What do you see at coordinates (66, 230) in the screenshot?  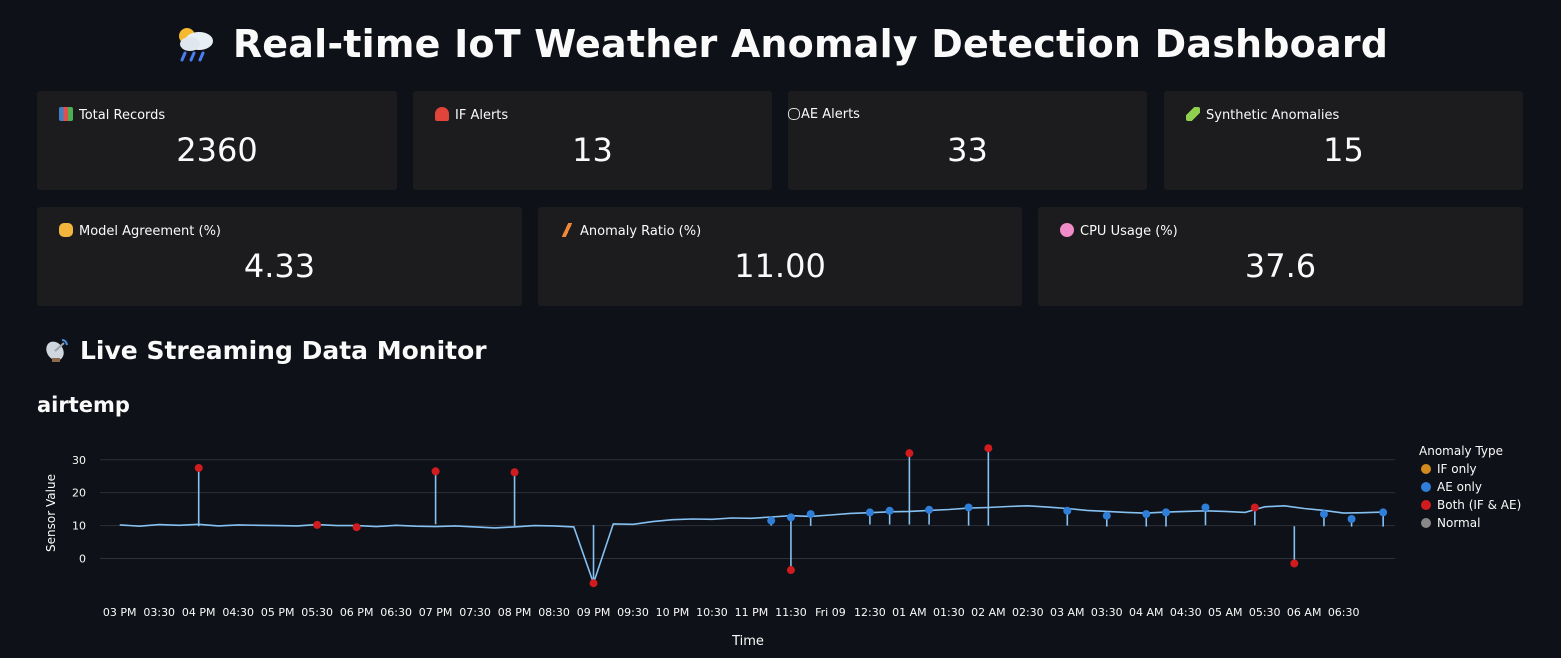 I see `handshake-icon` at bounding box center [66, 230].